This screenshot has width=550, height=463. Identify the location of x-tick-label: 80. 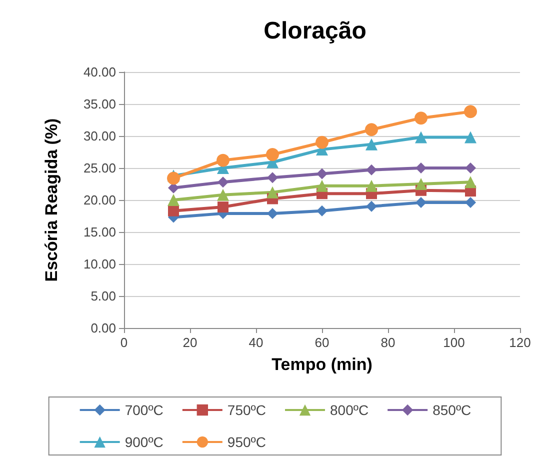
(388, 342).